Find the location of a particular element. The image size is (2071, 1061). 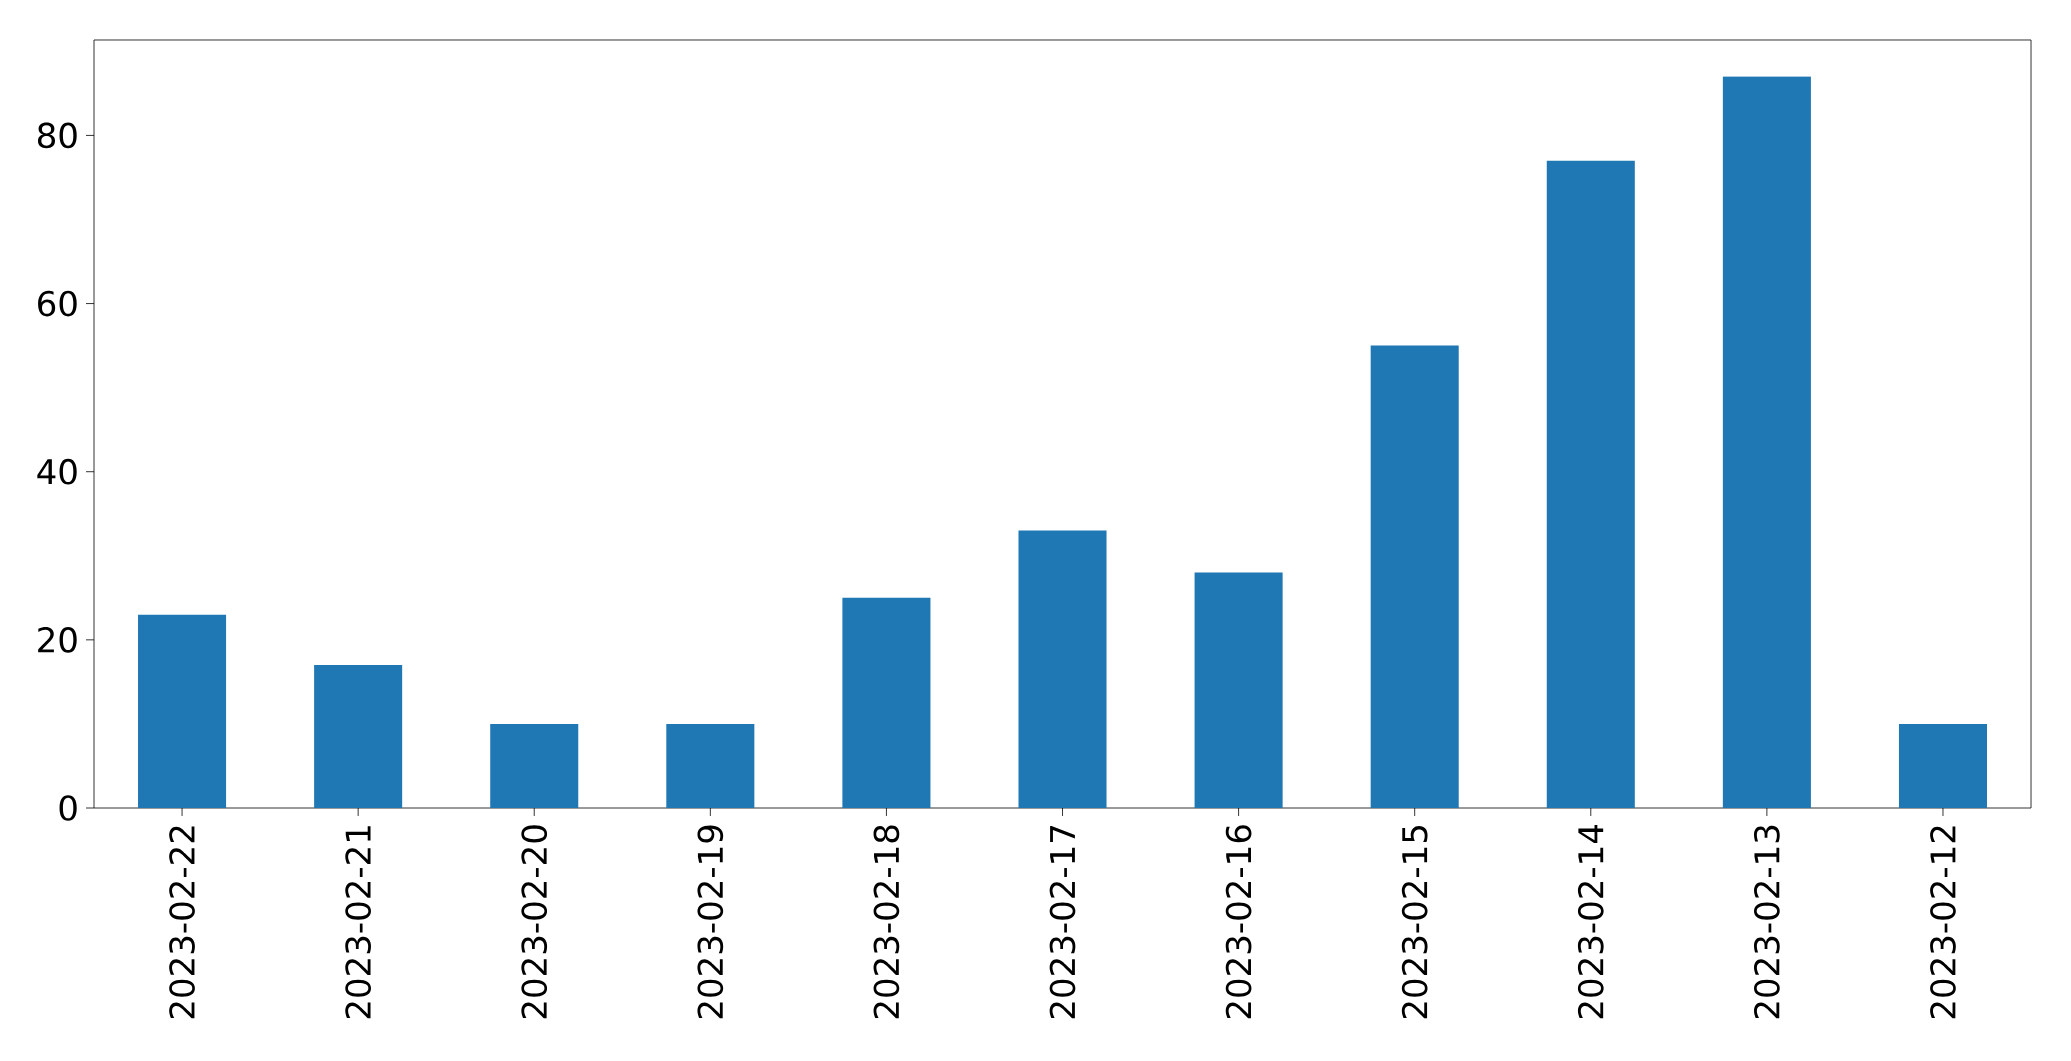

x-tick-label: 2023-02-21 is located at coordinates (358, 922).